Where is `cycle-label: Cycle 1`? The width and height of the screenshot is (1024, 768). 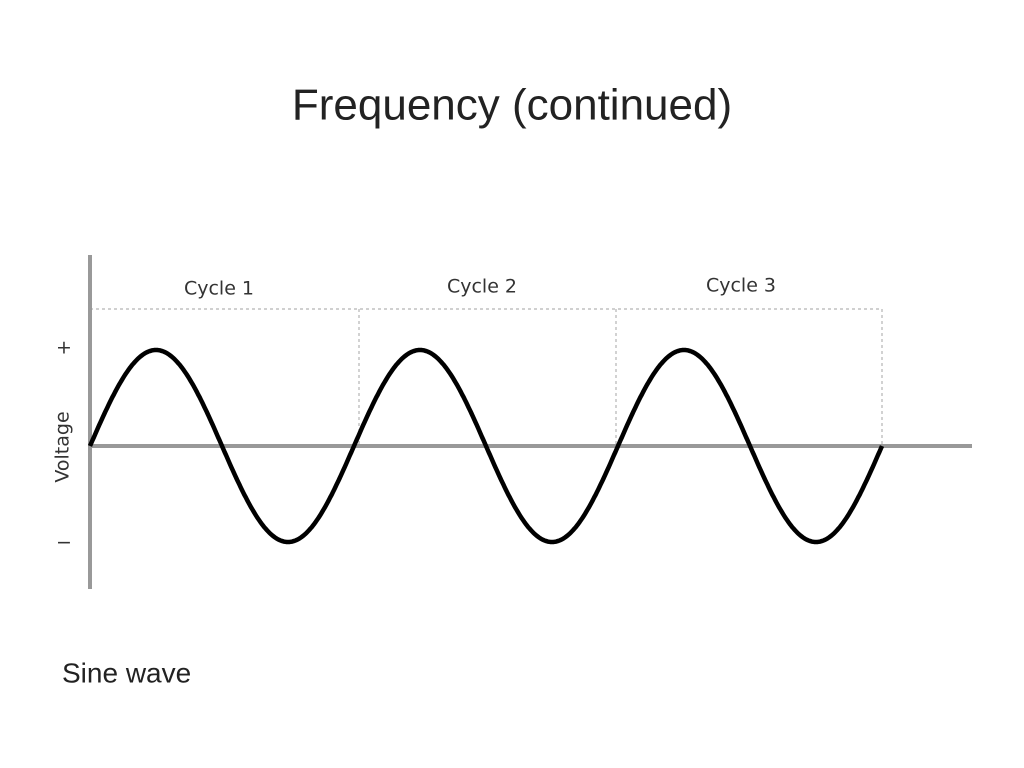 cycle-label: Cycle 1 is located at coordinates (219, 289).